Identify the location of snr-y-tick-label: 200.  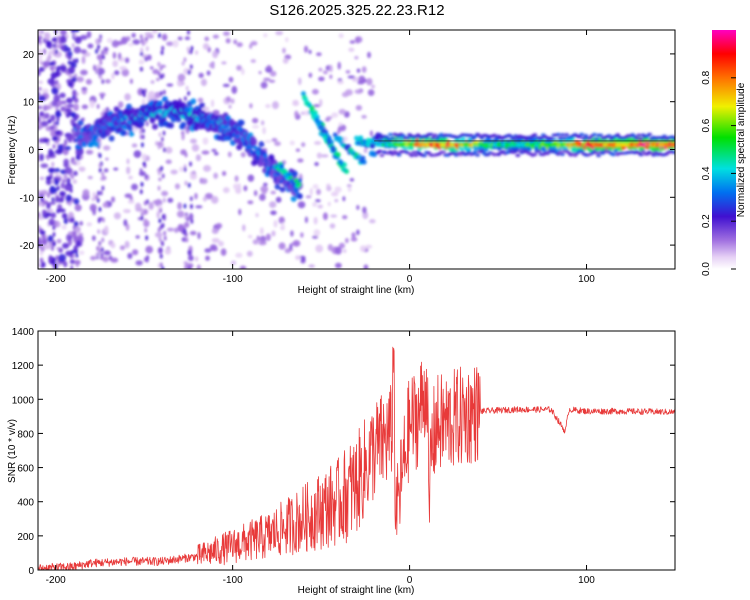
(25, 537).